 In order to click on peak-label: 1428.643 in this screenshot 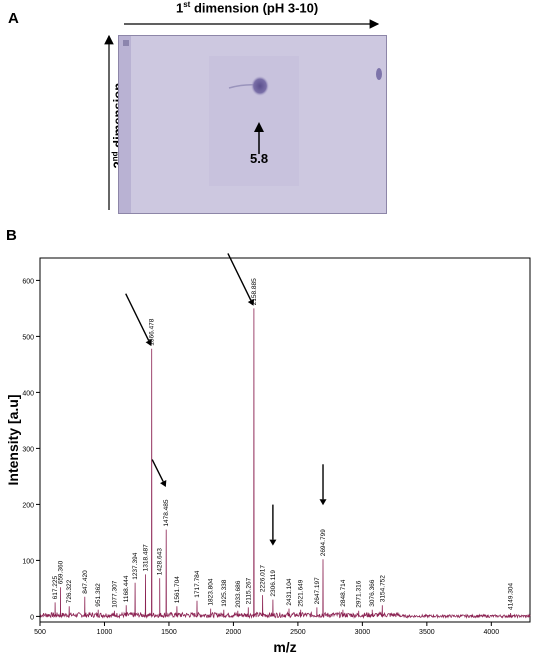, I will do `click(160, 561)`.